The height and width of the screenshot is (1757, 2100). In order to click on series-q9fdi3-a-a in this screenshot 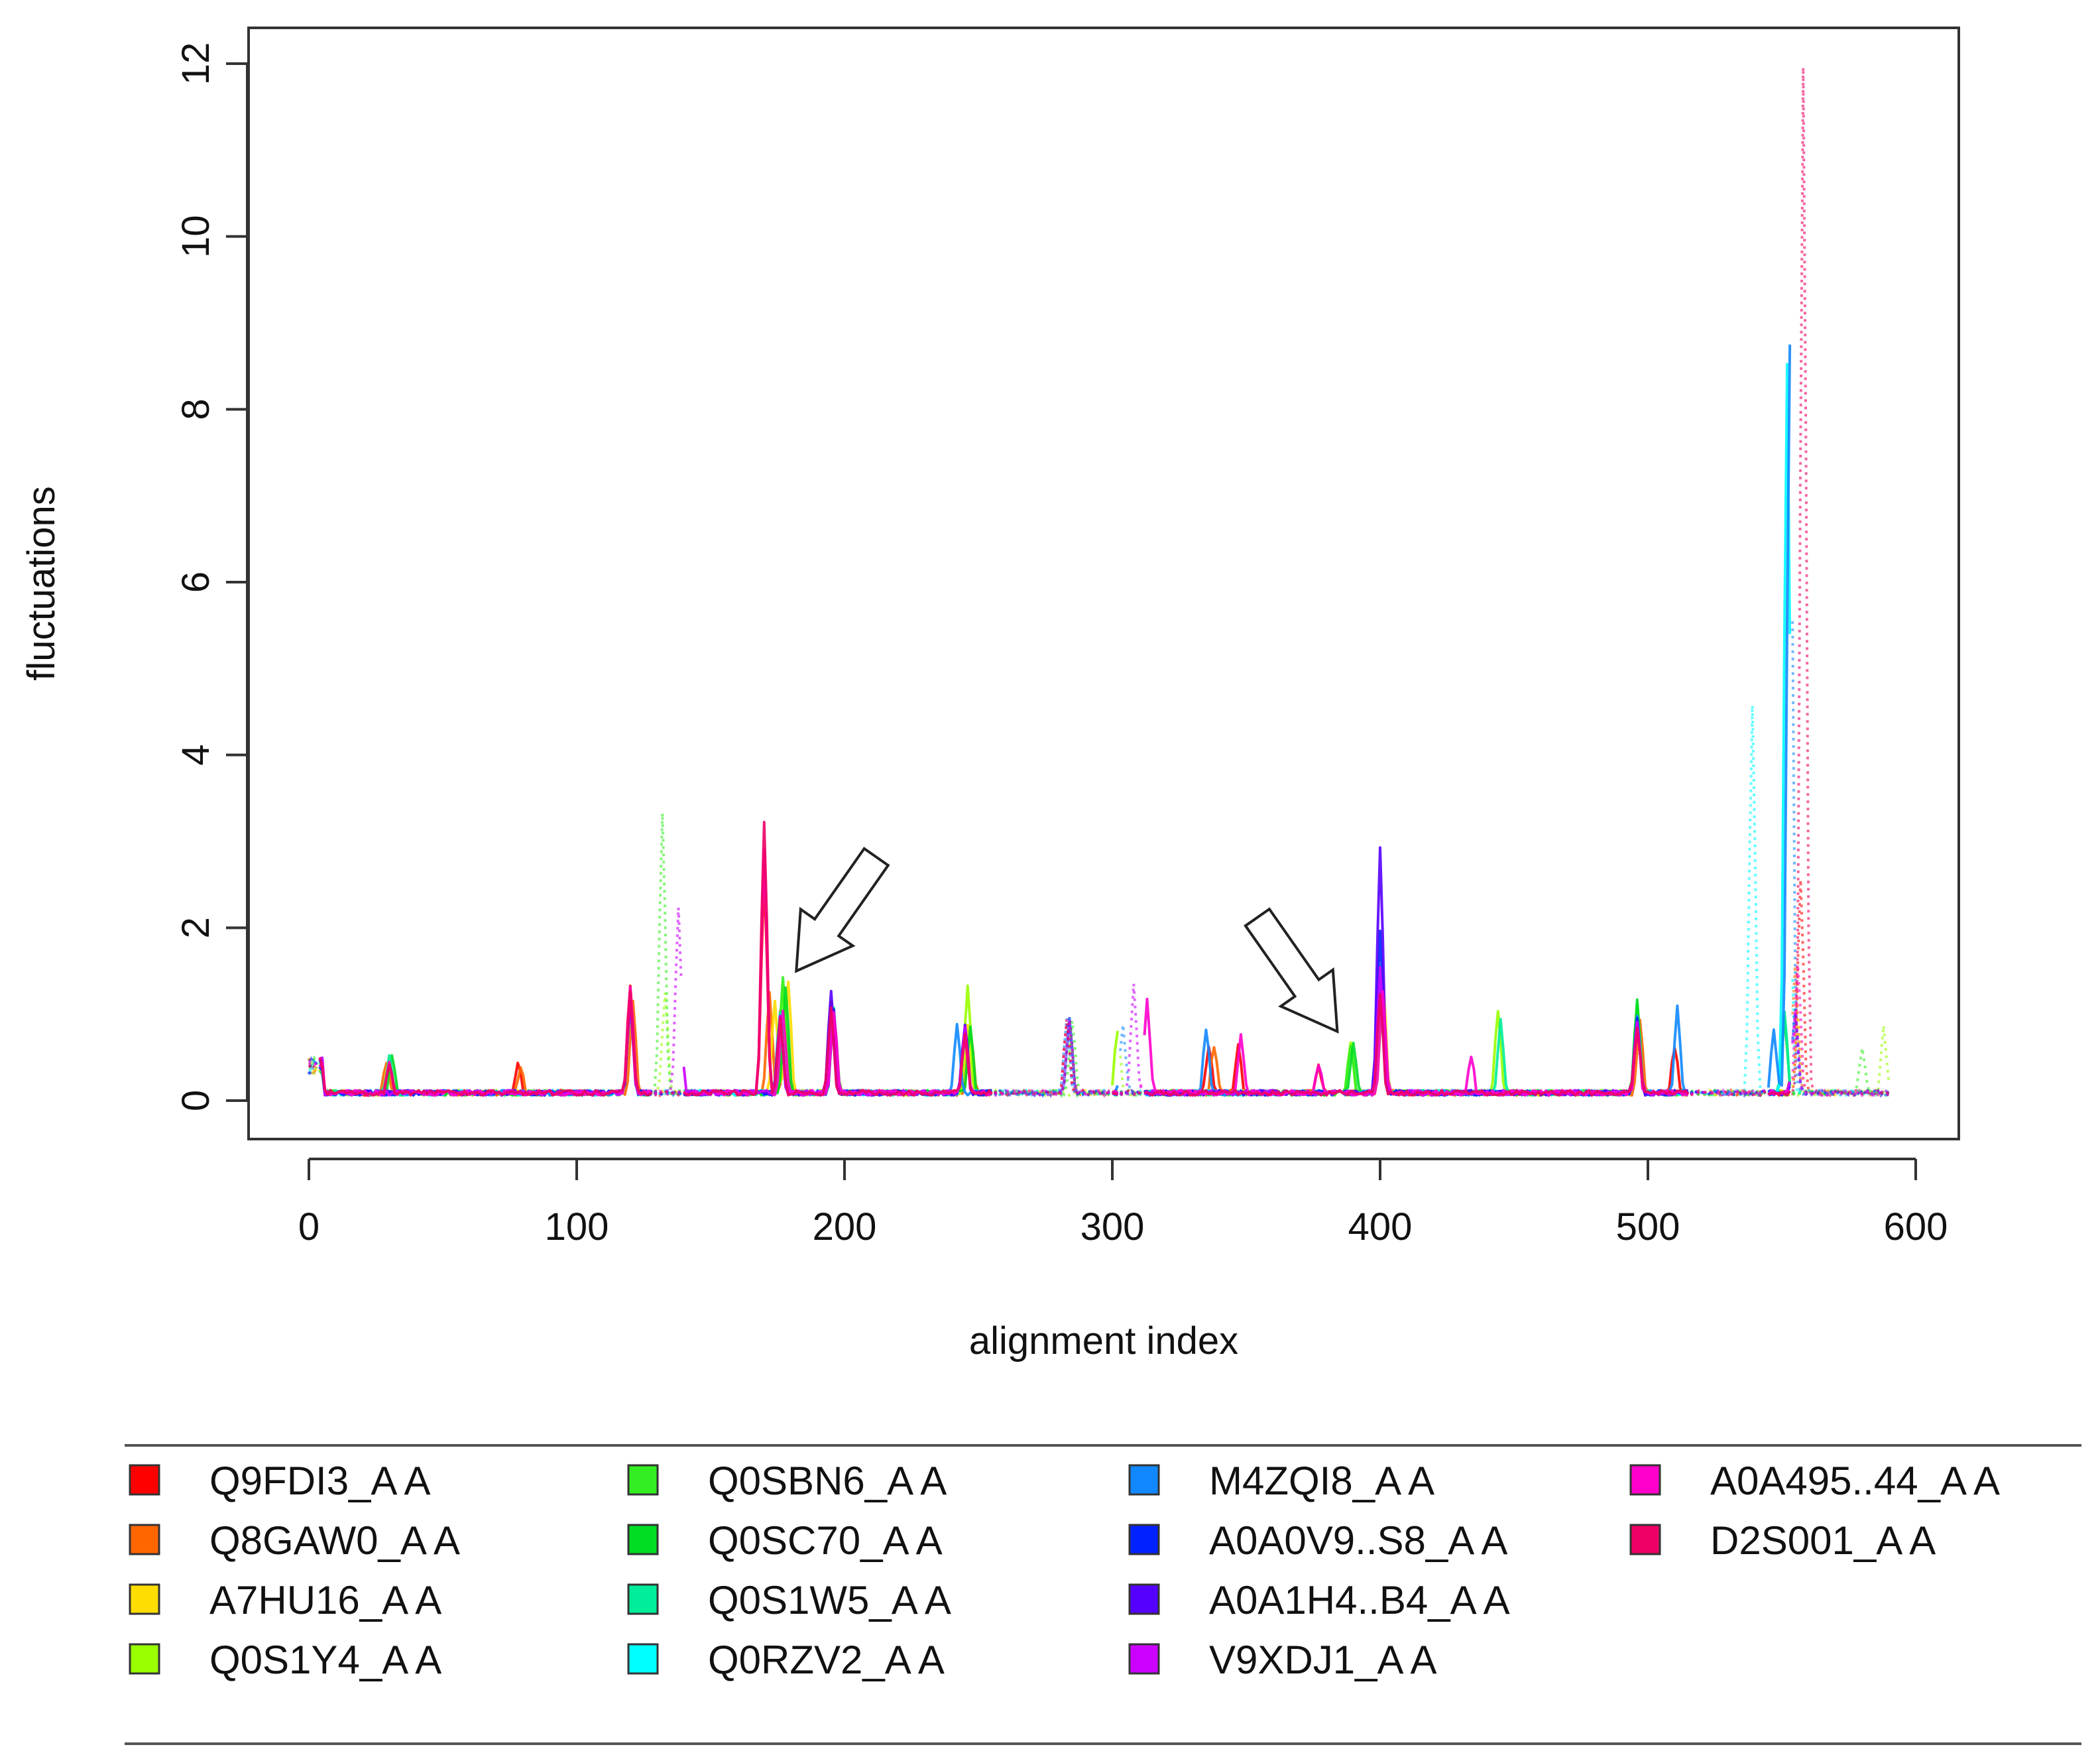, I will do `click(1098, 985)`.